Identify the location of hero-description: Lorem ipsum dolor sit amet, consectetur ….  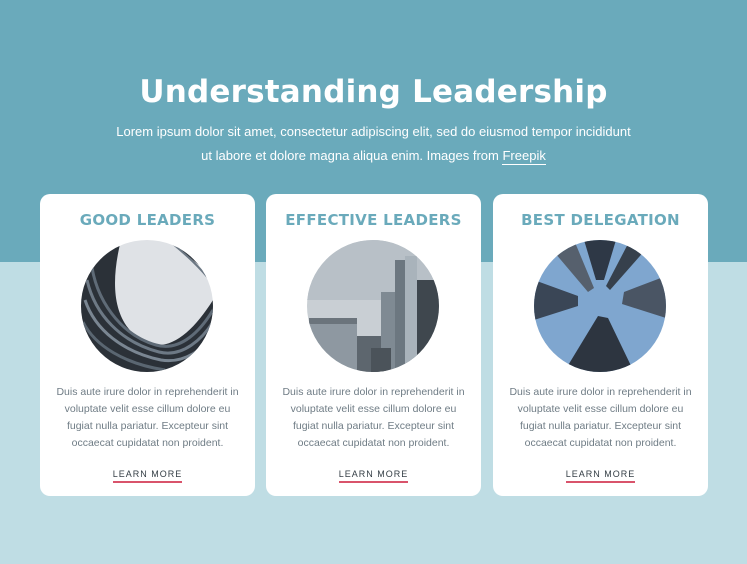
(373, 144).